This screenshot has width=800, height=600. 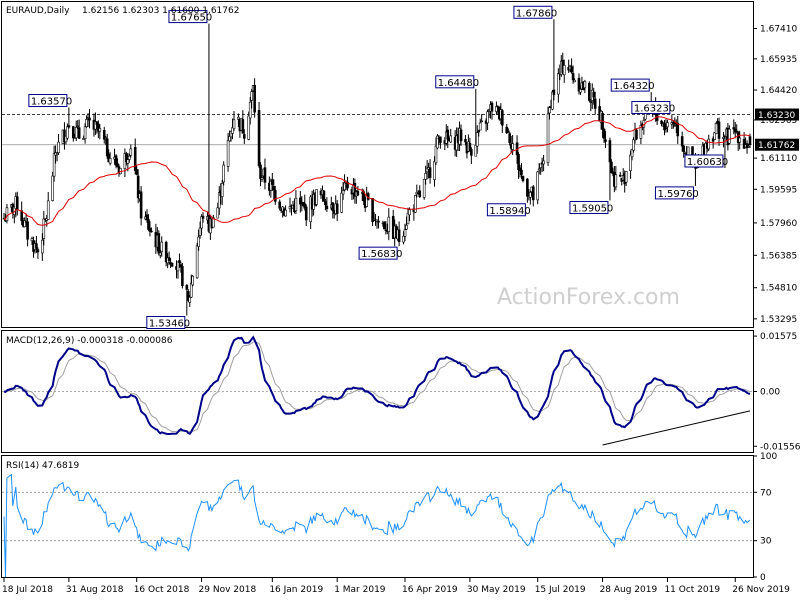 What do you see at coordinates (162, 590) in the screenshot?
I see `date-axis-label: 16 Oct 2018` at bounding box center [162, 590].